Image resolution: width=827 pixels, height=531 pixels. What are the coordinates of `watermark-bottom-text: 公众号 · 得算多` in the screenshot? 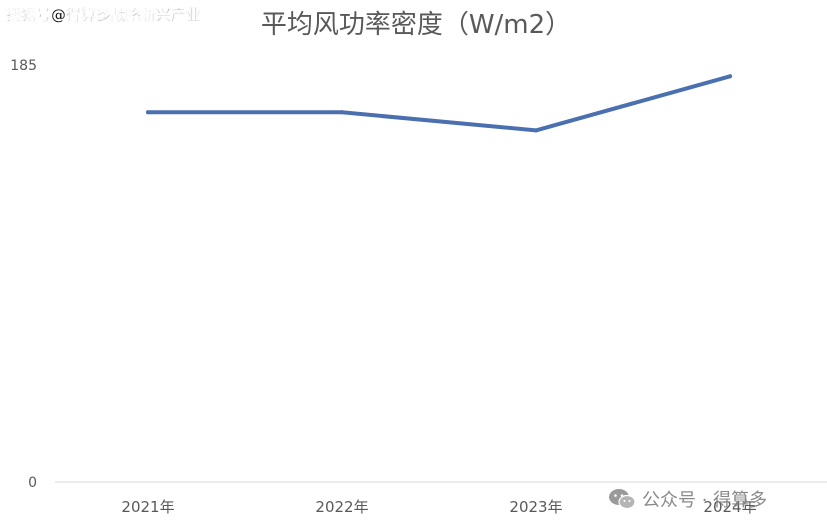 It's located at (705, 500).